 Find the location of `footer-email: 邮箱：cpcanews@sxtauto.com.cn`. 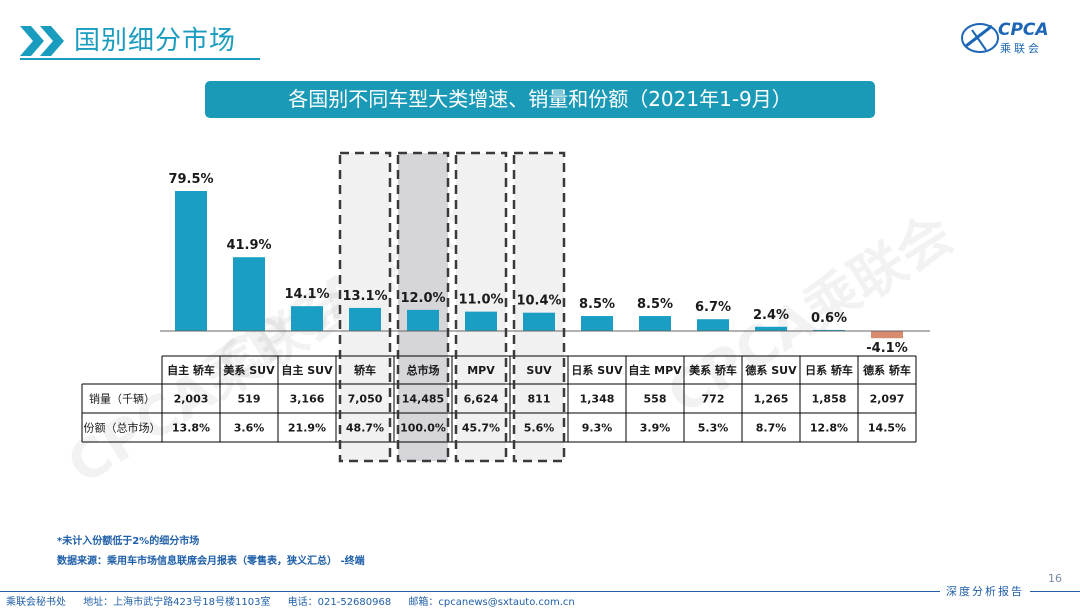

footer-email: 邮箱：cpcanews@sxtauto.com.cn is located at coordinates (491, 602).